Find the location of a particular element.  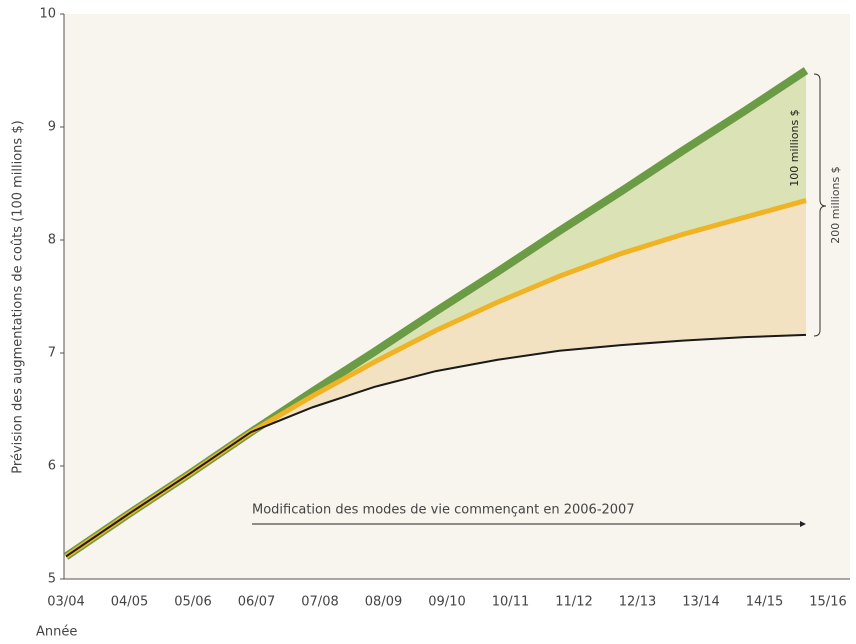

x-tick-label: 12/13 is located at coordinates (637, 602).